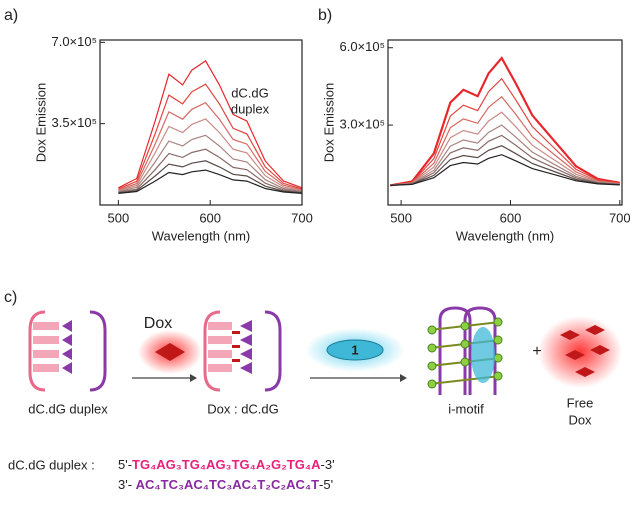 The image size is (632, 507). I want to click on panel-label: c), so click(10, 297).